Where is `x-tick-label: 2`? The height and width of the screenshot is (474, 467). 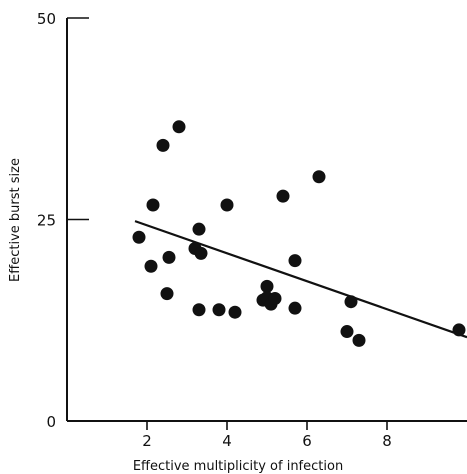
x-tick-label: 2 is located at coordinates (147, 441).